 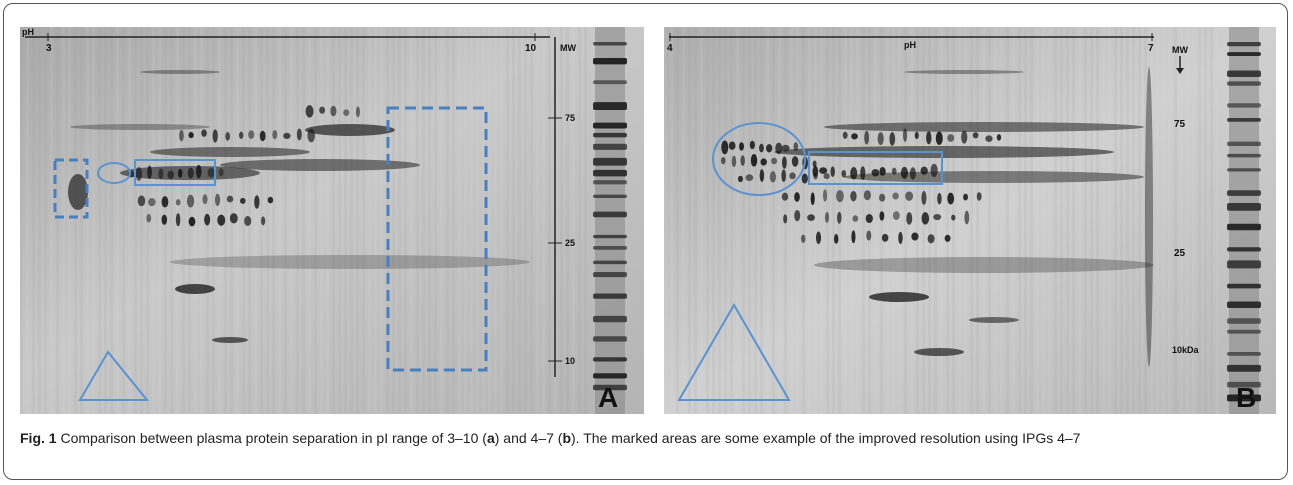 I want to click on ladder-lane, so click(x=610, y=220).